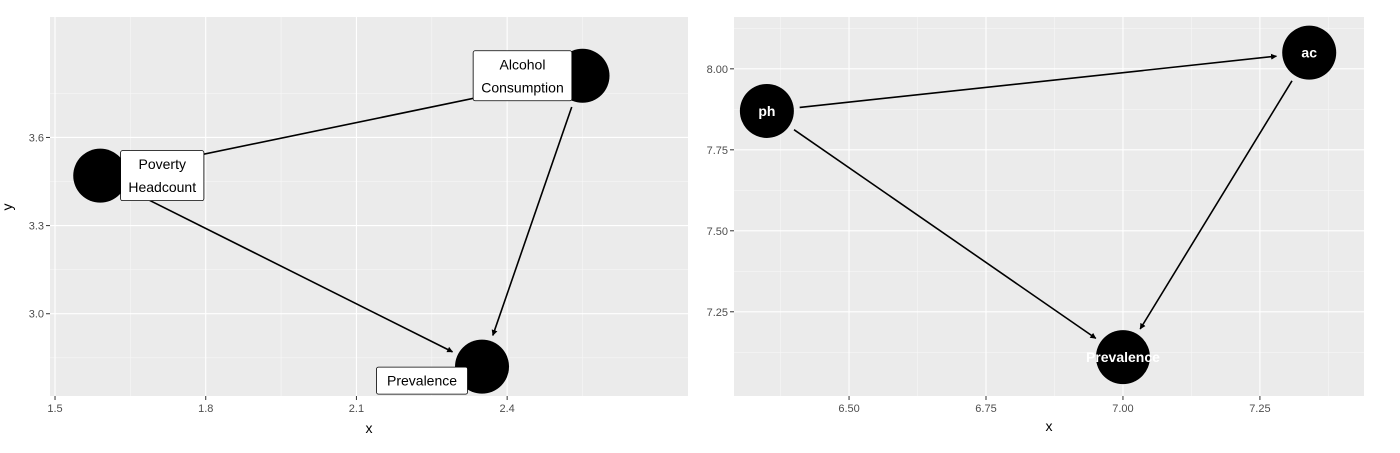  I want to click on node-label-ac: Alcohol Consumption, so click(522, 76).